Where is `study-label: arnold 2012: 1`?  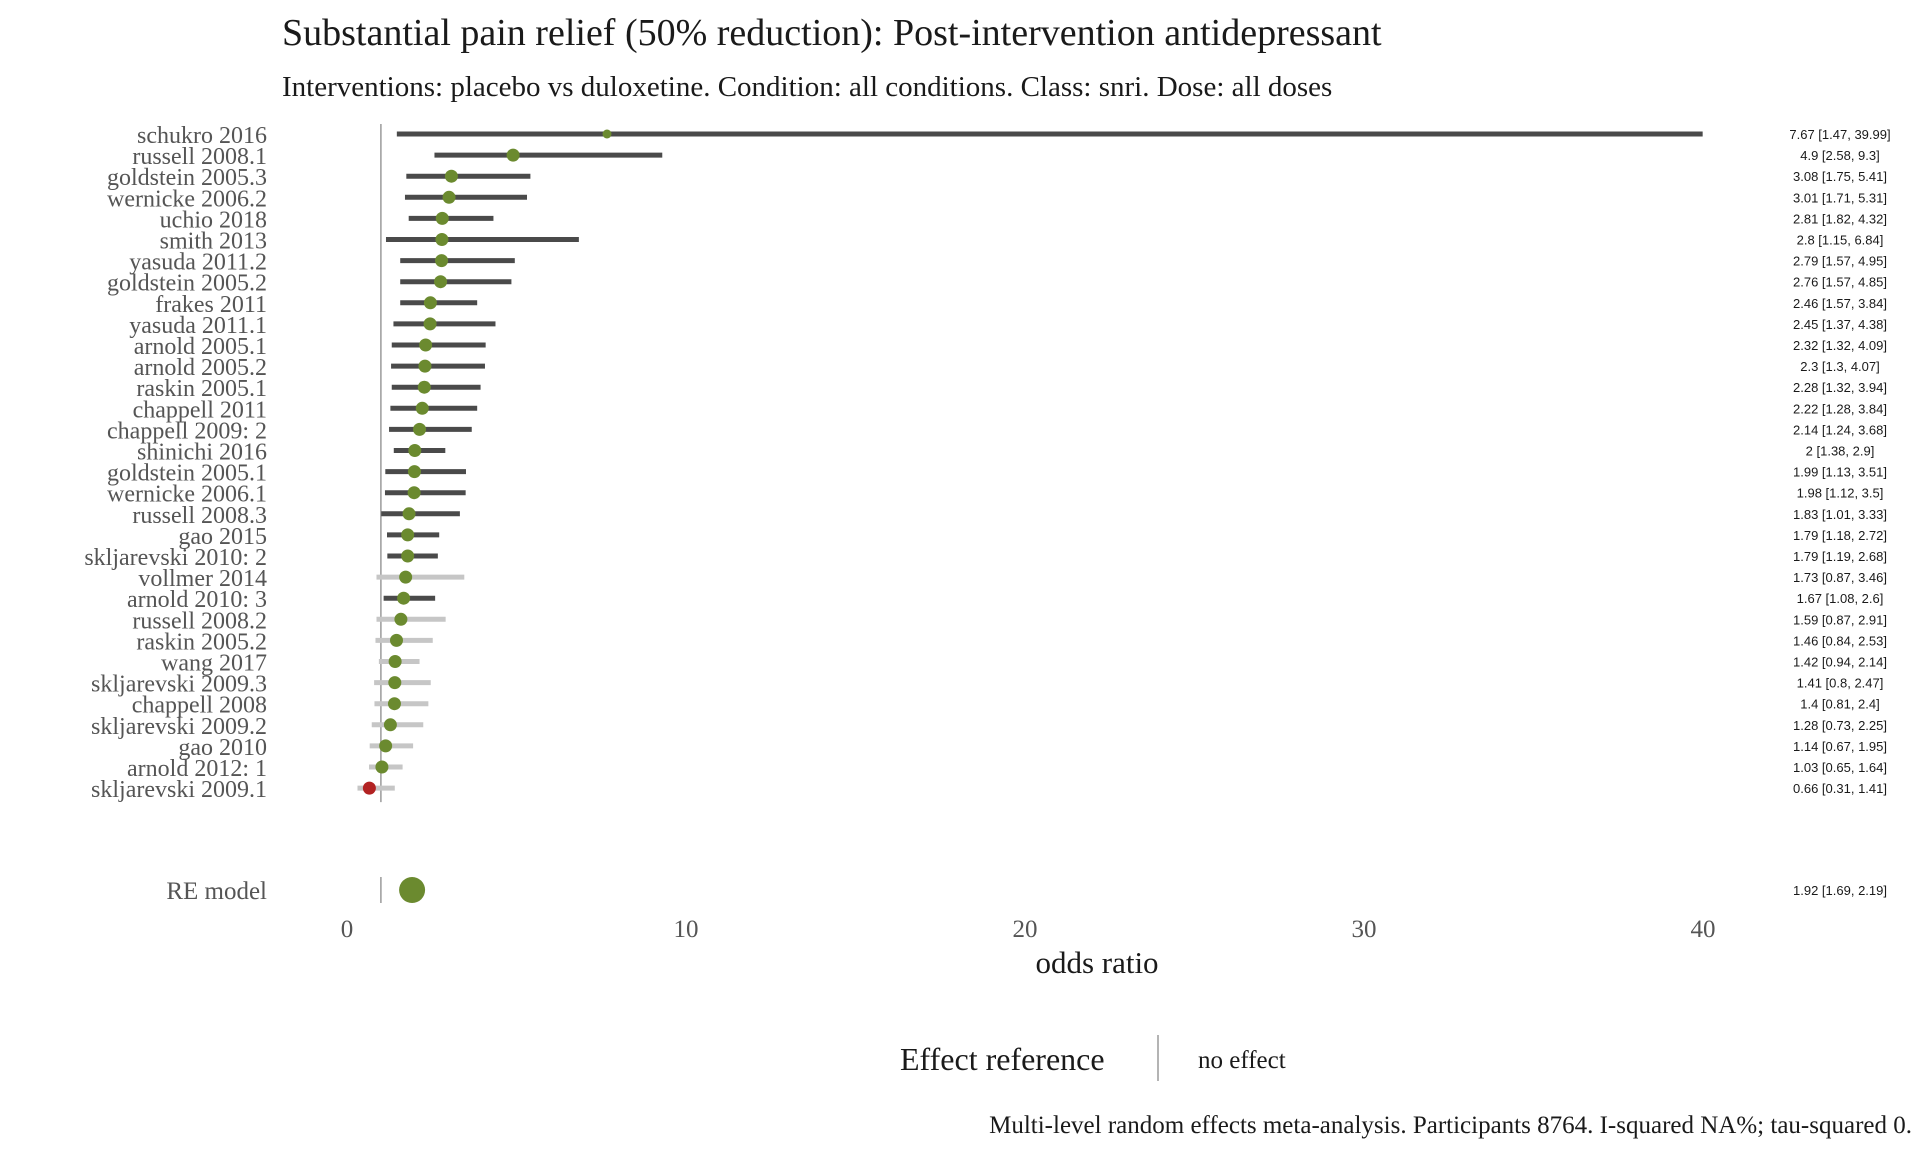 study-label: arnold 2012: 1 is located at coordinates (197, 769).